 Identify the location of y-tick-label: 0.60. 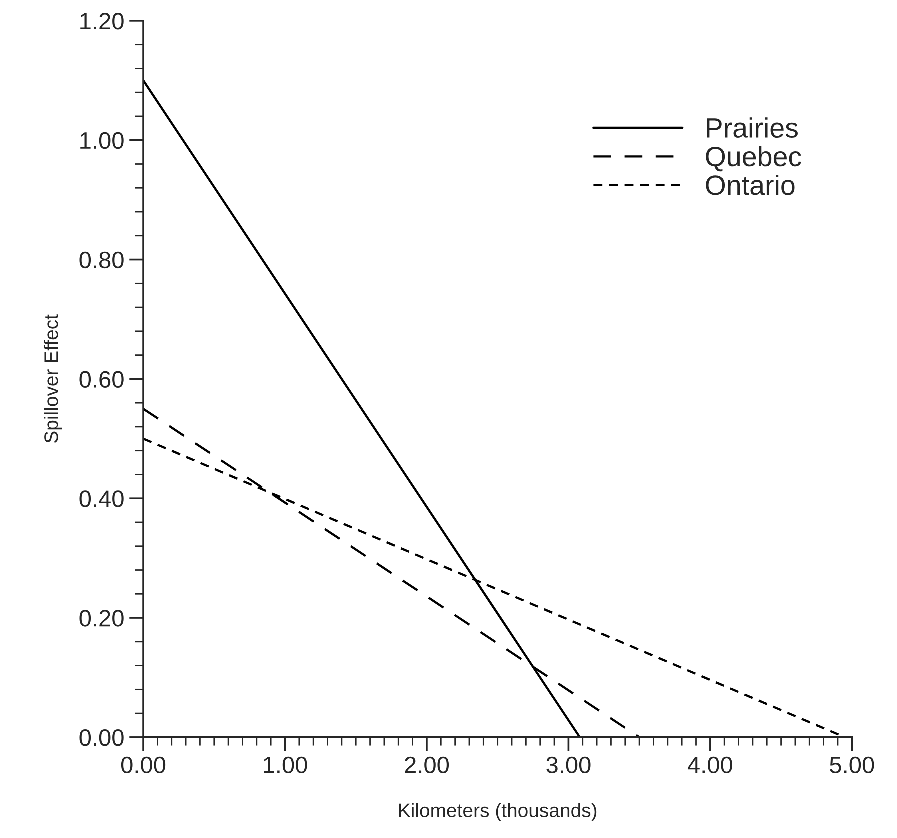
(102, 379).